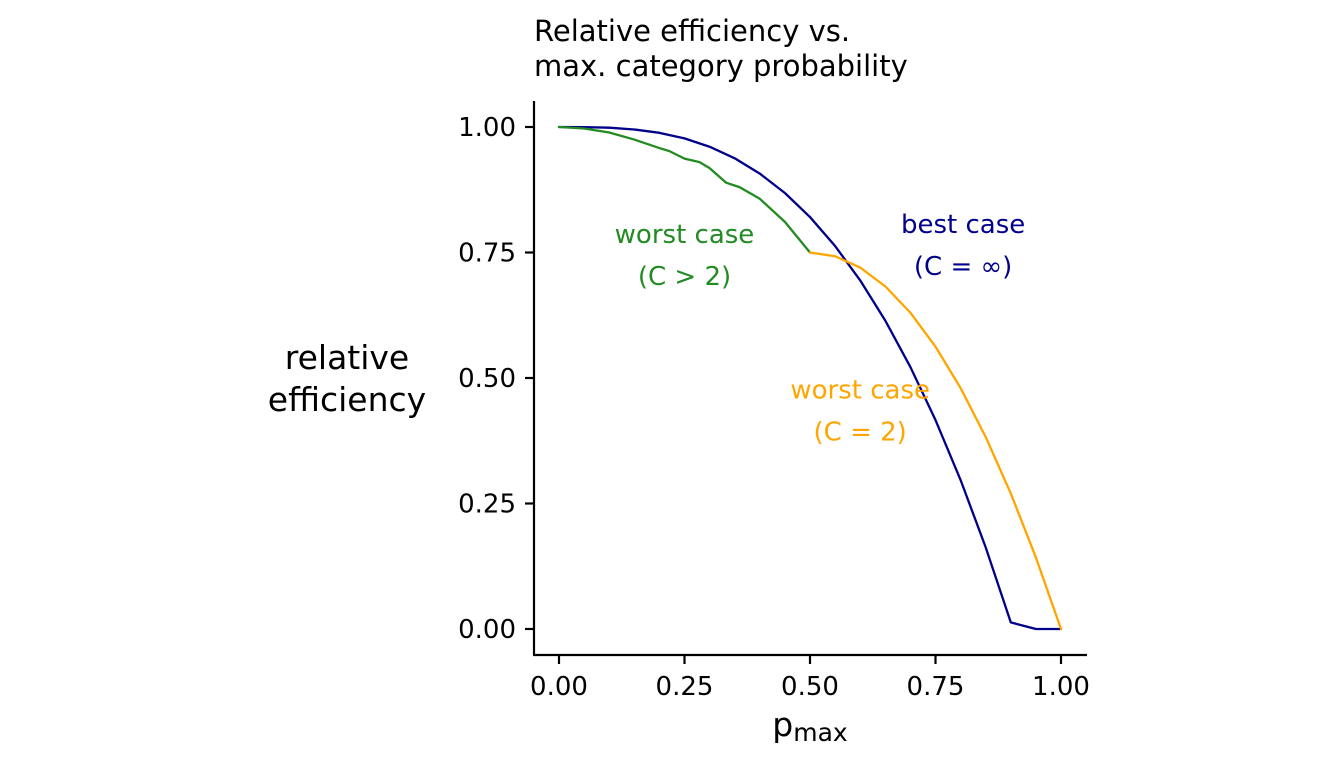  Describe the element at coordinates (721, 66) in the screenshot. I see `chart-title-line-2: max. category probability` at that location.